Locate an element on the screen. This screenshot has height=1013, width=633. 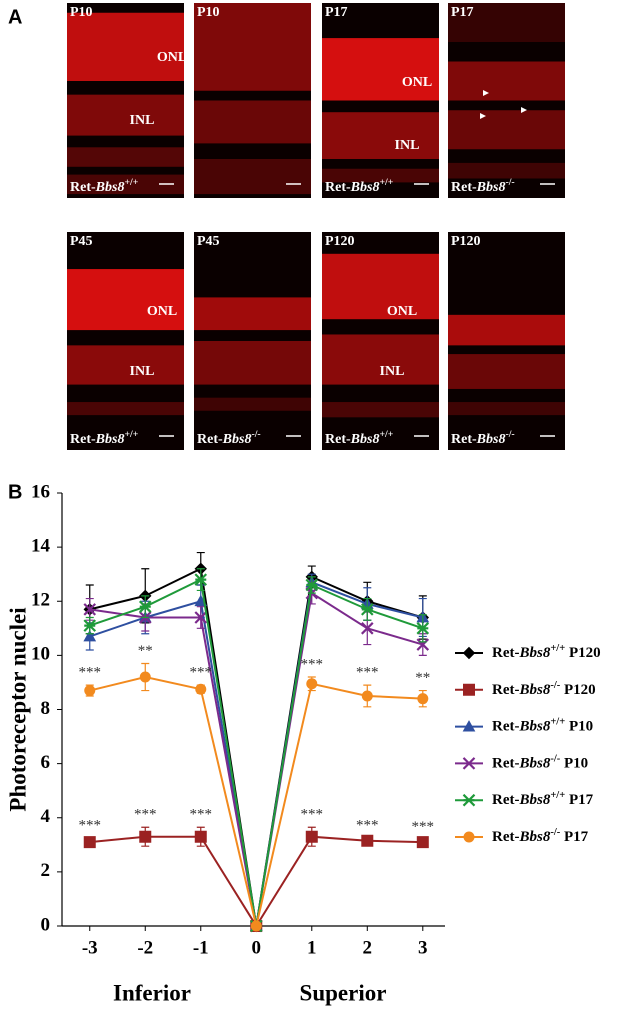
legend-label: Ret-Bbs8-/- P10 is located at coordinates (540, 762).